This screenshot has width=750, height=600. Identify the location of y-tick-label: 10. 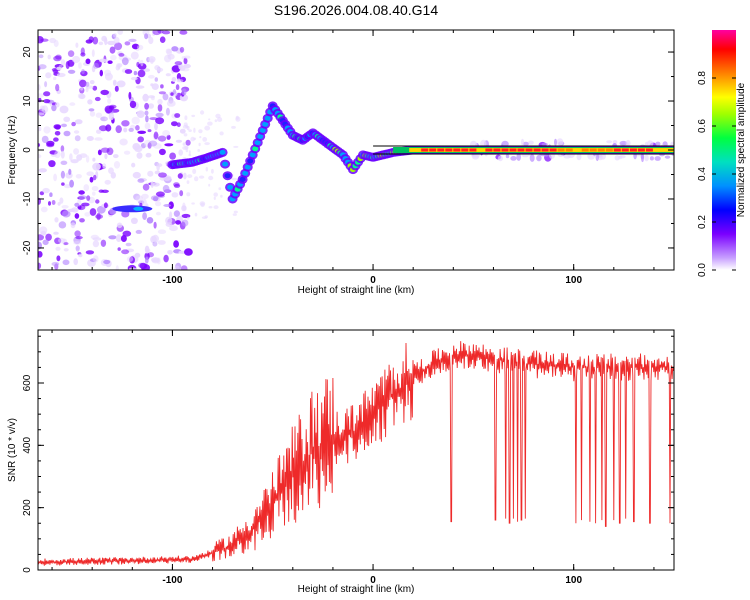
(27, 101).